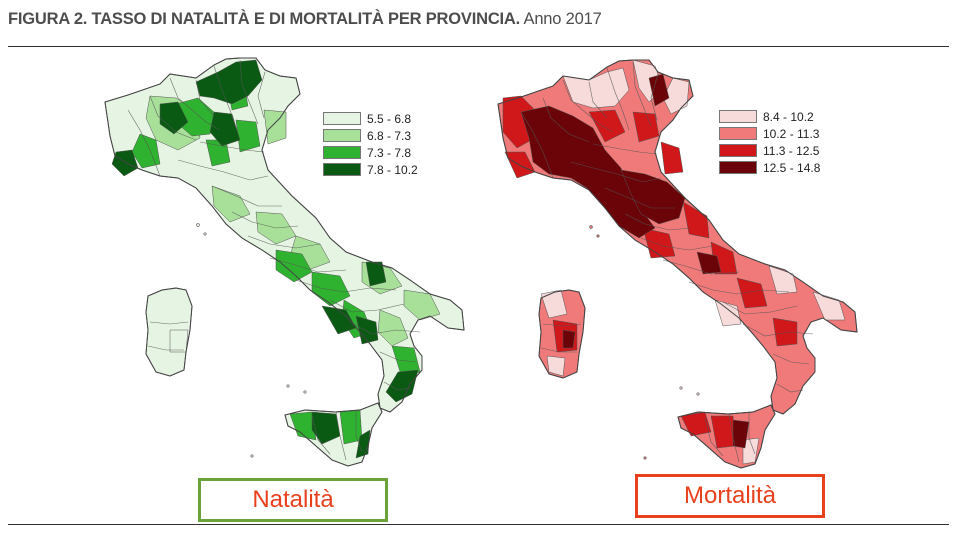  What do you see at coordinates (293, 500) in the screenshot?
I see `natalita-map-label: Natalità` at bounding box center [293, 500].